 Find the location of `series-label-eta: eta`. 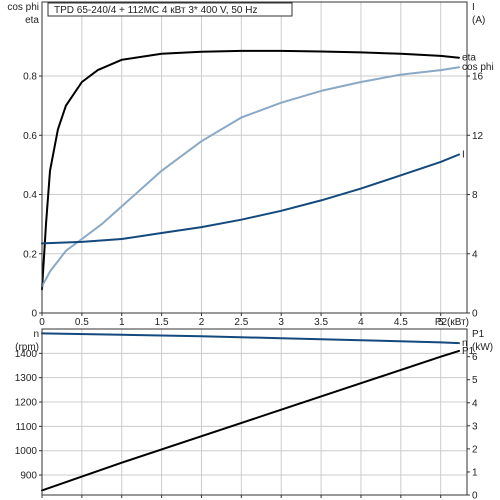

series-label-eta: eta is located at coordinates (469, 58).